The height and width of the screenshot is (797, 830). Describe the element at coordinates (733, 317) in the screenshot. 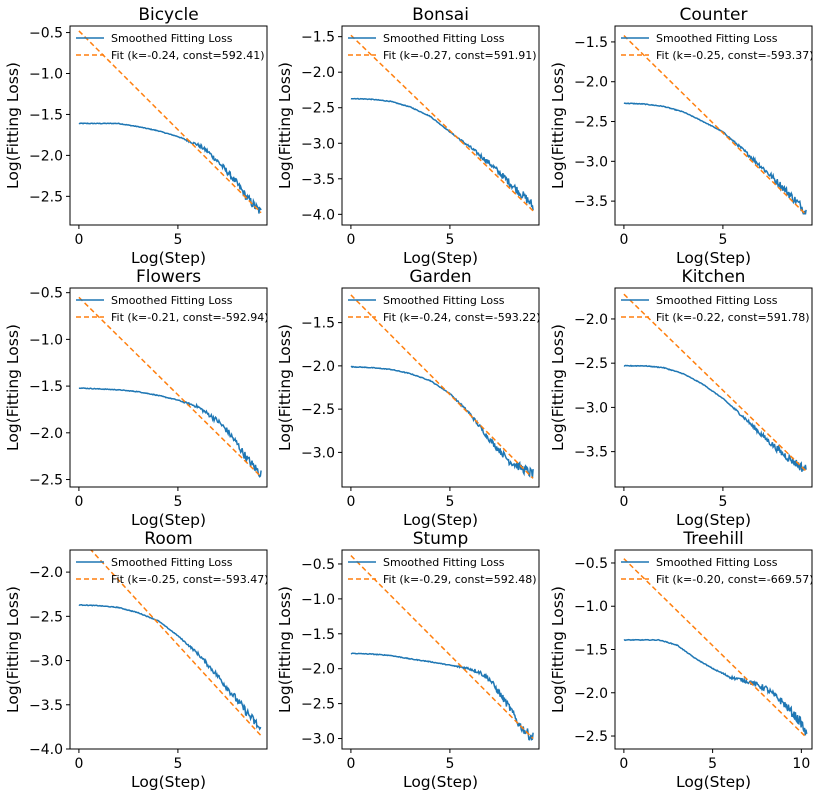

I see `legend-label-fit: Fit (k=-0.22, const=591.78)` at that location.